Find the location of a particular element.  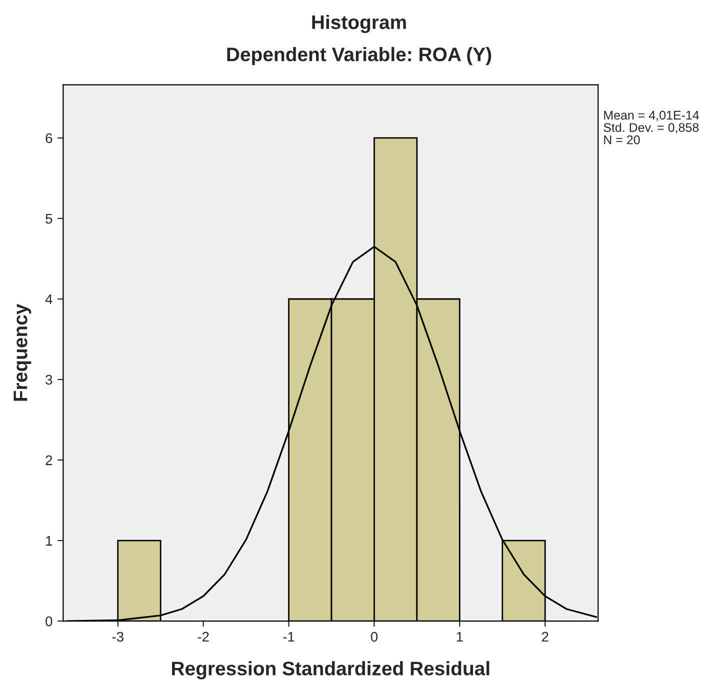

text: N = 20 is located at coordinates (622, 139).